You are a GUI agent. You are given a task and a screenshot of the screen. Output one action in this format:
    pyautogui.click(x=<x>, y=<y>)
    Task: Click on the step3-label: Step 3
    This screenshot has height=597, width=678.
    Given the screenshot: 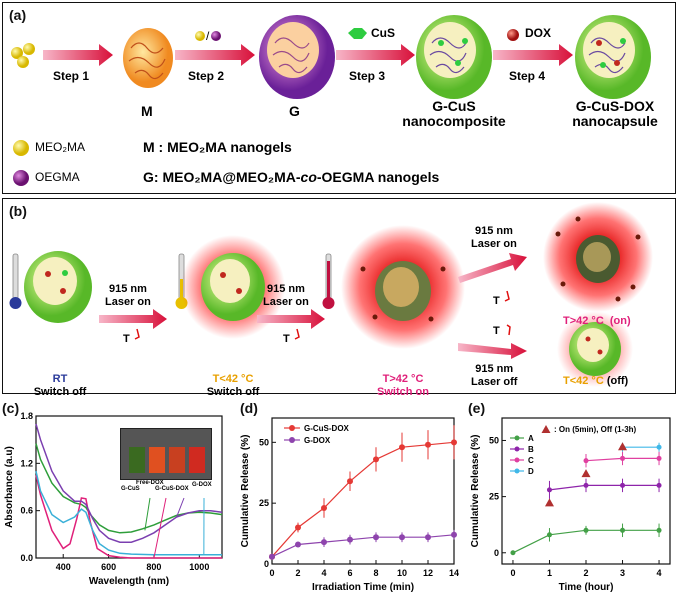 What is the action you would take?
    pyautogui.click(x=367, y=76)
    